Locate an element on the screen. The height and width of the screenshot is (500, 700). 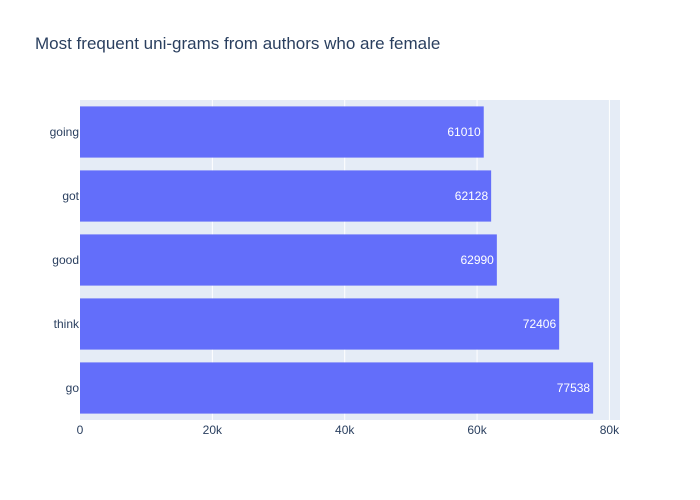
y-tick-label: go is located at coordinates (73, 388).